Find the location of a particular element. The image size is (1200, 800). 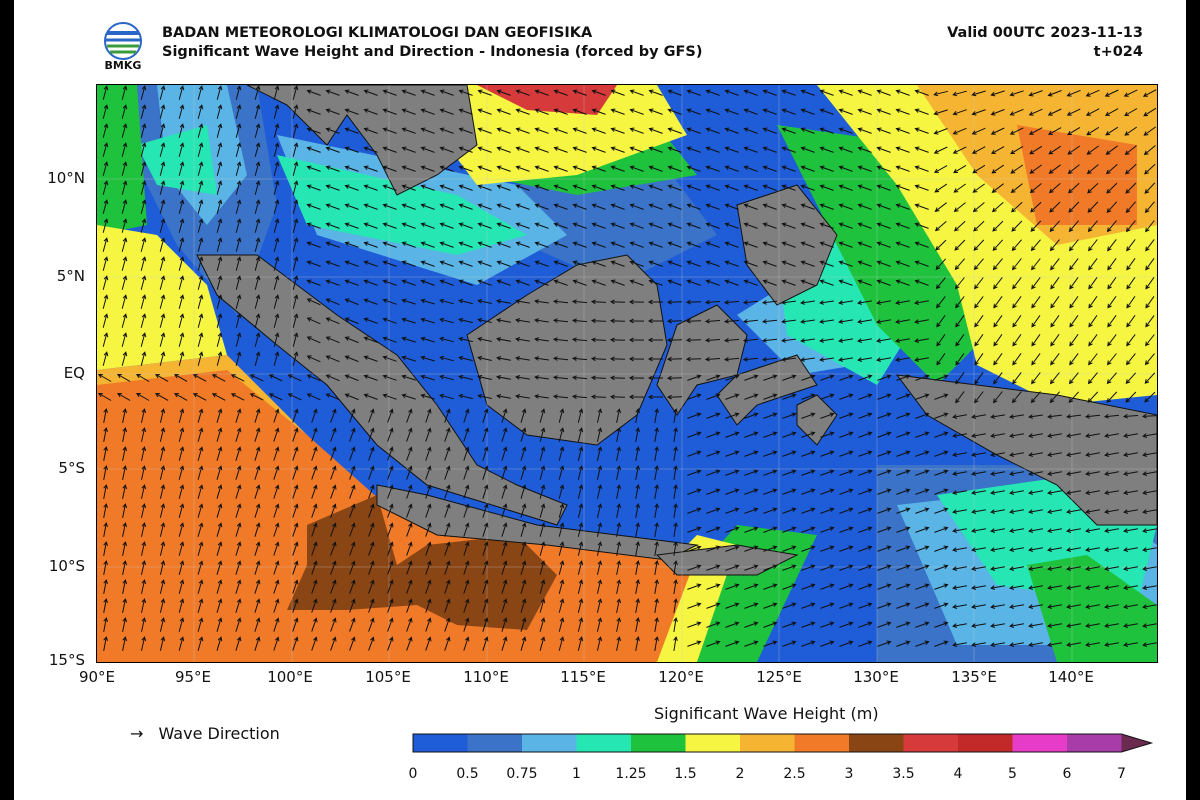

colorbar-outline is located at coordinates (783, 743).